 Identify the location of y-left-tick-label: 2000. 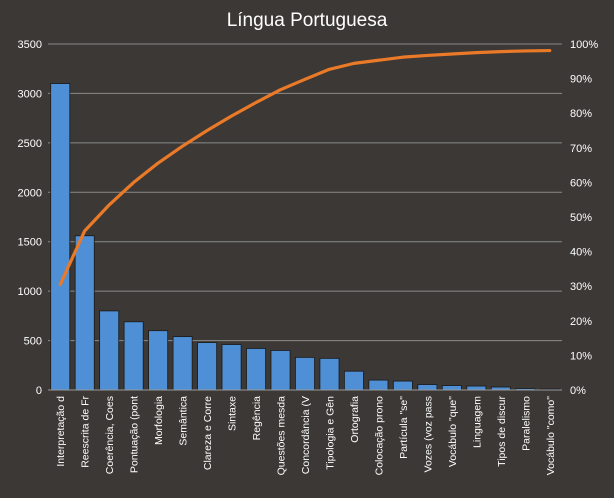
(30, 193).